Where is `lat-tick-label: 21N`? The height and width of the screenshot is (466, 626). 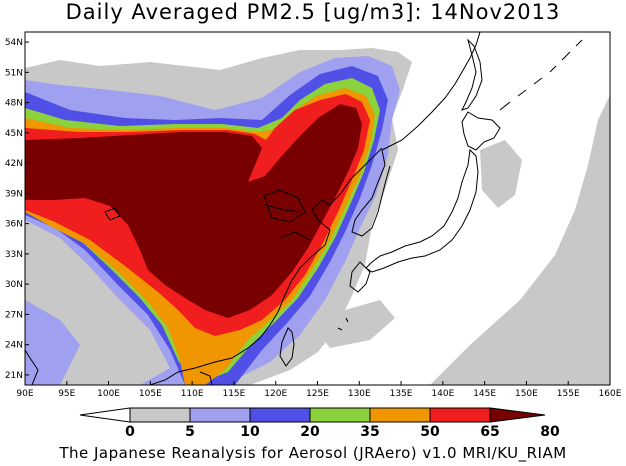
lat-tick-label: 21N is located at coordinates (14, 376).